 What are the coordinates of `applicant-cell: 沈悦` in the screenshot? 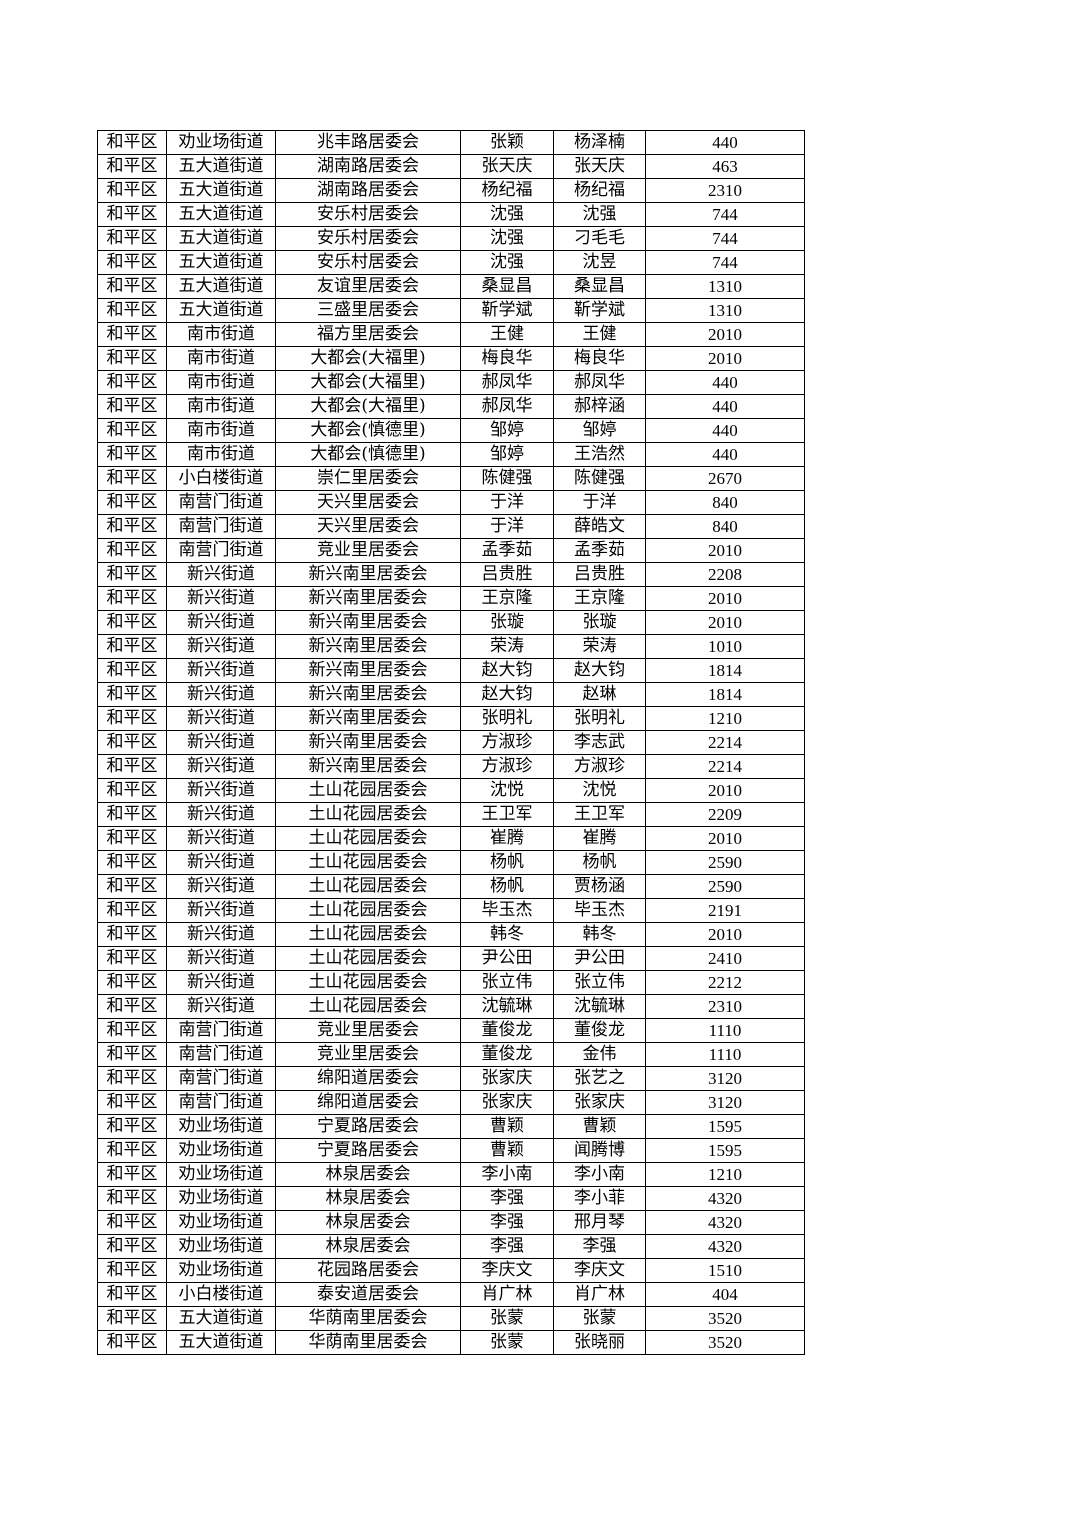 It's located at (507, 790).